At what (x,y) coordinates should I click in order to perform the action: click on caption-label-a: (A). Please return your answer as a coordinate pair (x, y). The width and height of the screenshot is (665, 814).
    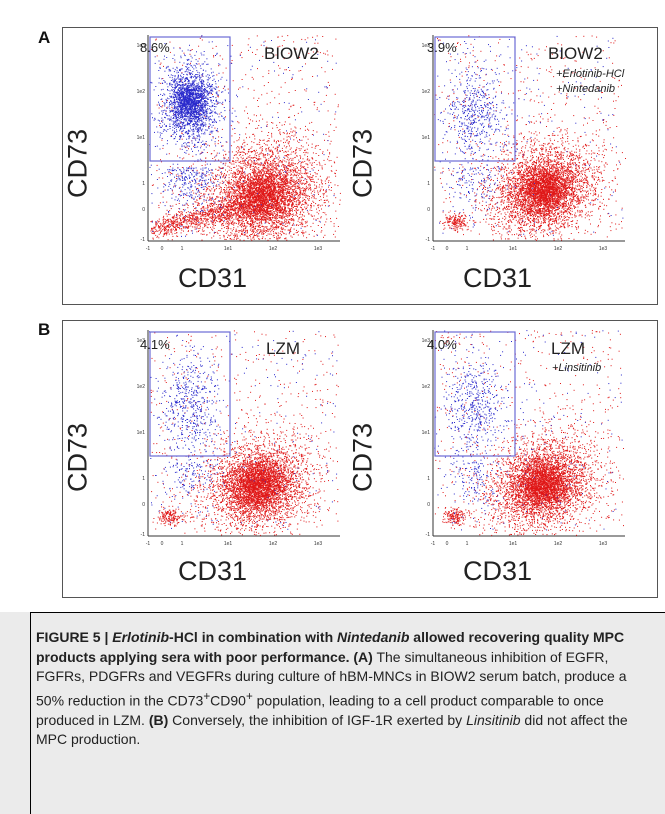
    Looking at the image, I should click on (362, 657).